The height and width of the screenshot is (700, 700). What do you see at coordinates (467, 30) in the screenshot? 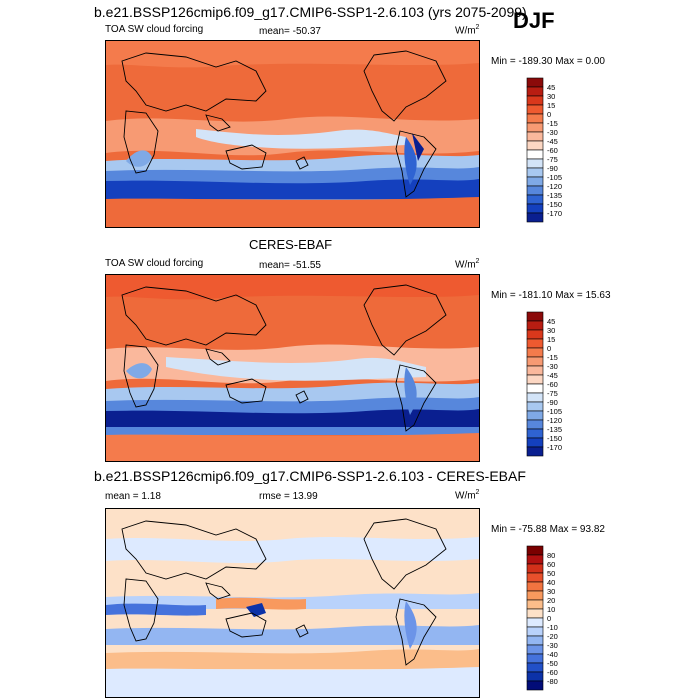
I see `panel1-units: W/m2` at bounding box center [467, 30].